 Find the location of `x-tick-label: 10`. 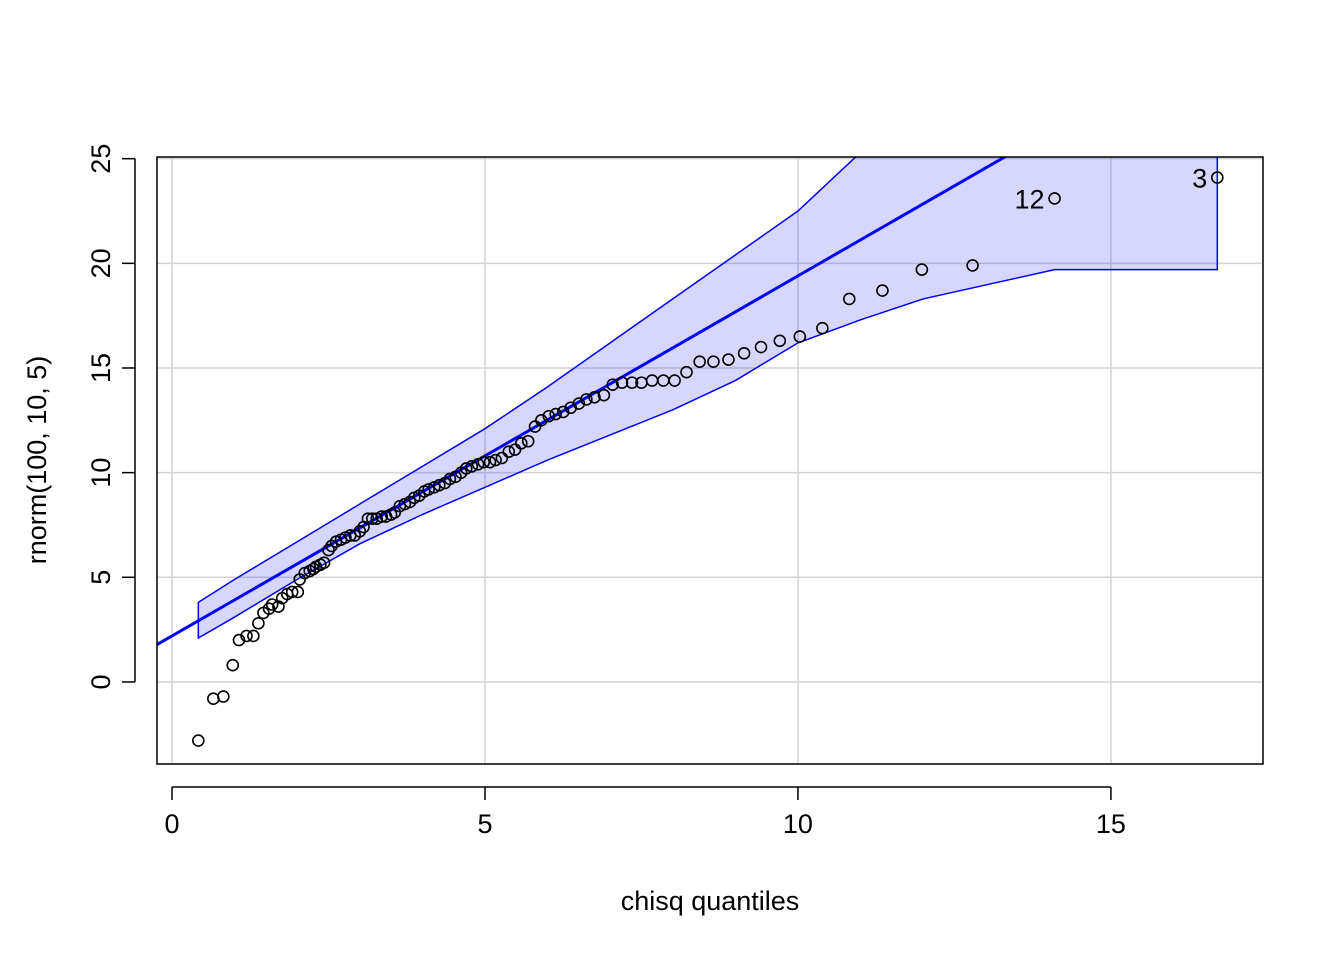

x-tick-label: 10 is located at coordinates (798, 824).